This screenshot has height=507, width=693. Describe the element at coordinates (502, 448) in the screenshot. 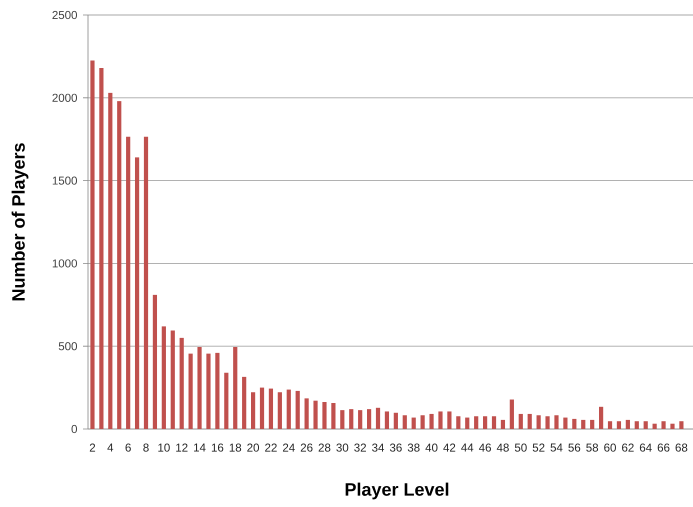

I see `x-tick-label: 48` at that location.